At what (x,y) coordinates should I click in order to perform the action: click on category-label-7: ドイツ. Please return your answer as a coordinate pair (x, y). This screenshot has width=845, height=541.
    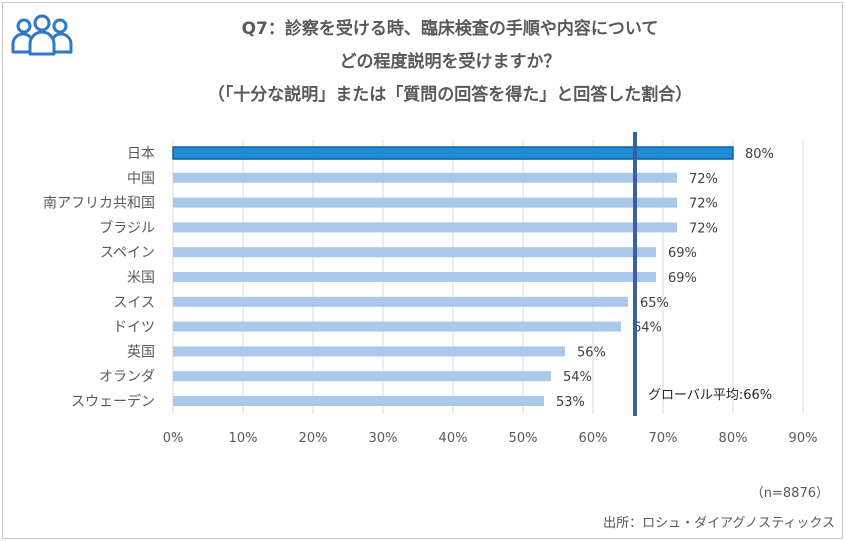
    Looking at the image, I should click on (134, 328).